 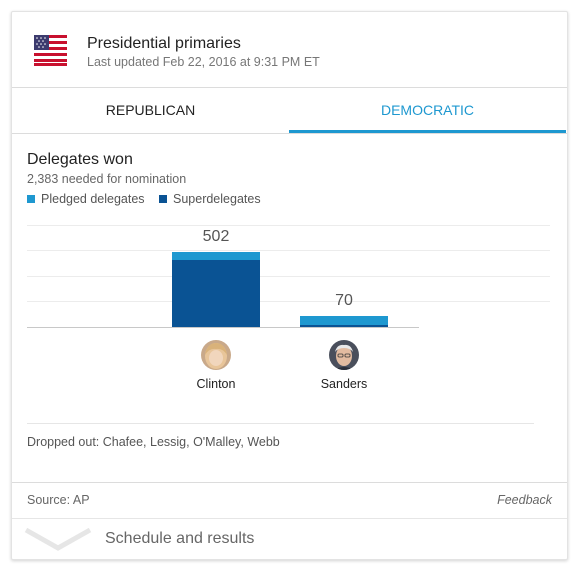 I want to click on legend-item-superdelegates: Superdelegates, so click(x=210, y=199).